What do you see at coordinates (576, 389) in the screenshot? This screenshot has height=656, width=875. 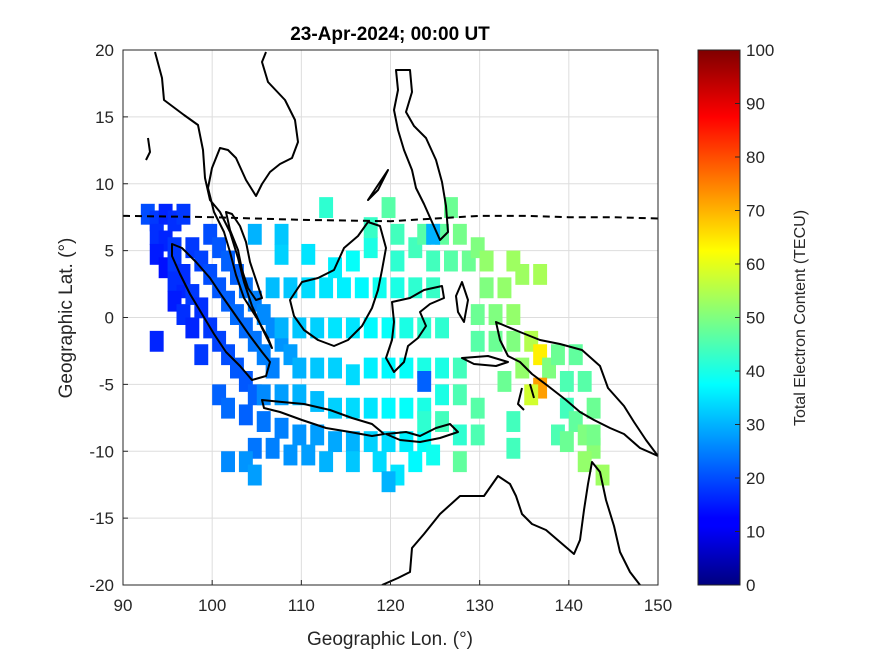 I see `coastline-new-guinea` at bounding box center [576, 389].